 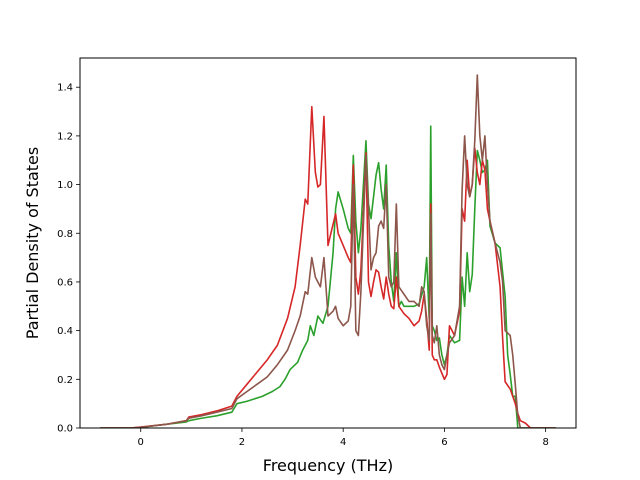 What do you see at coordinates (65, 331) in the screenshot?
I see `y-tick-label: 0.4` at bounding box center [65, 331].